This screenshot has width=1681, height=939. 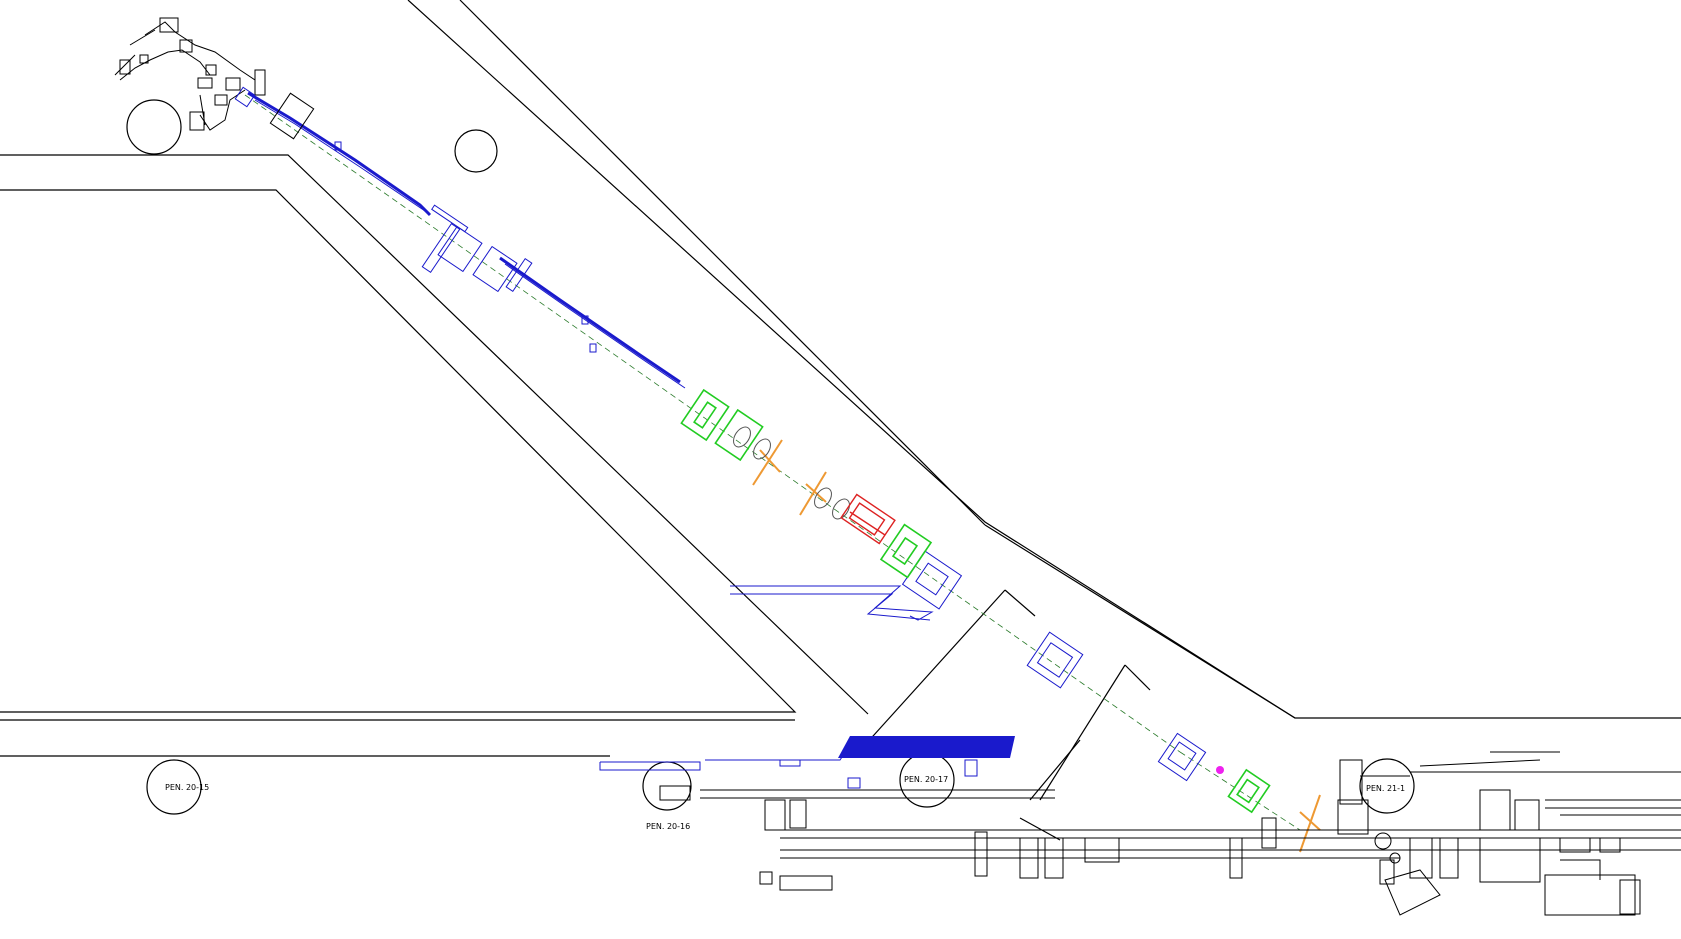 I want to click on wall-right-lower, so click(x=1140, y=621).